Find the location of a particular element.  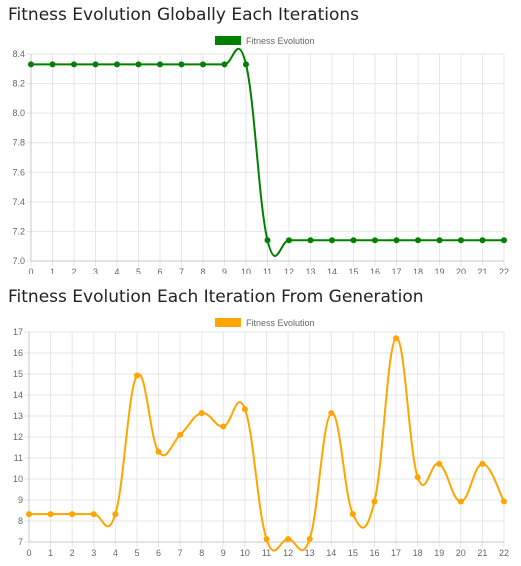

y-tick-label: 8.0 is located at coordinates (18, 113).